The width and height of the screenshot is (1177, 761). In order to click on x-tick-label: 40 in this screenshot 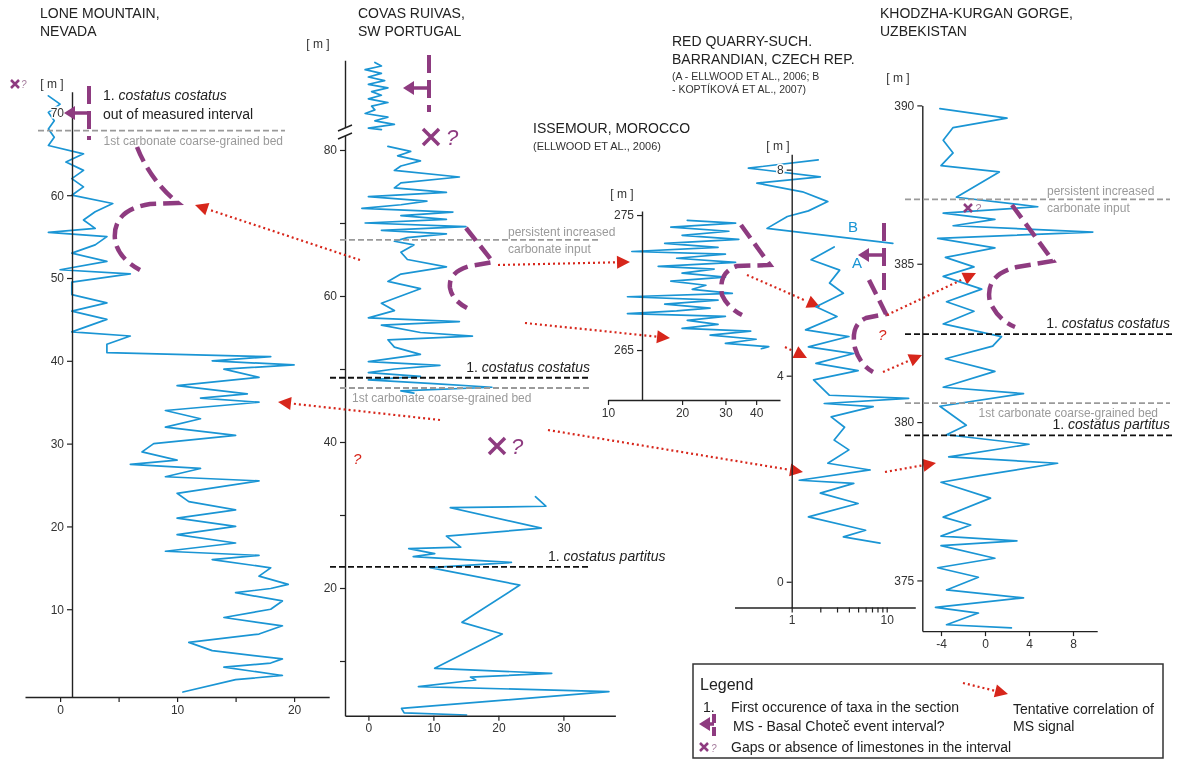, I will do `click(756, 412)`.